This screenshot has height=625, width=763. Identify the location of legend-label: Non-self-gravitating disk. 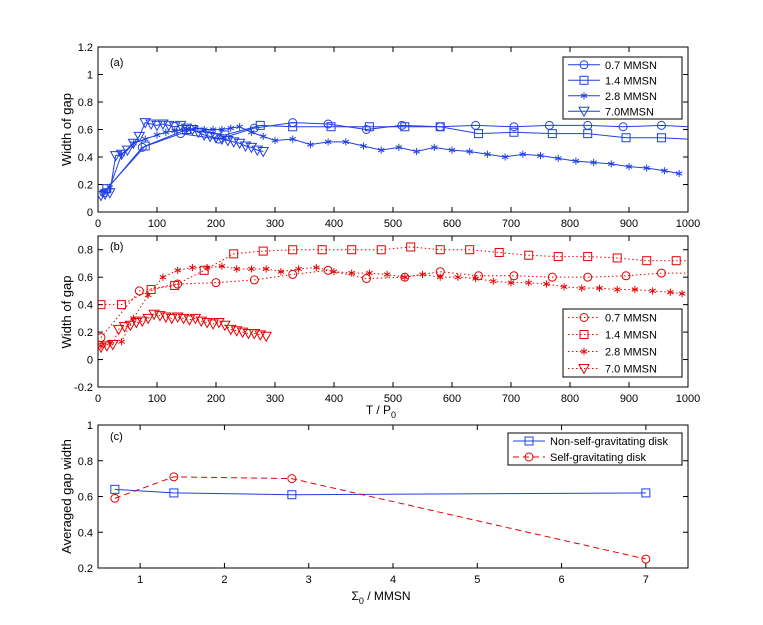
(609, 442).